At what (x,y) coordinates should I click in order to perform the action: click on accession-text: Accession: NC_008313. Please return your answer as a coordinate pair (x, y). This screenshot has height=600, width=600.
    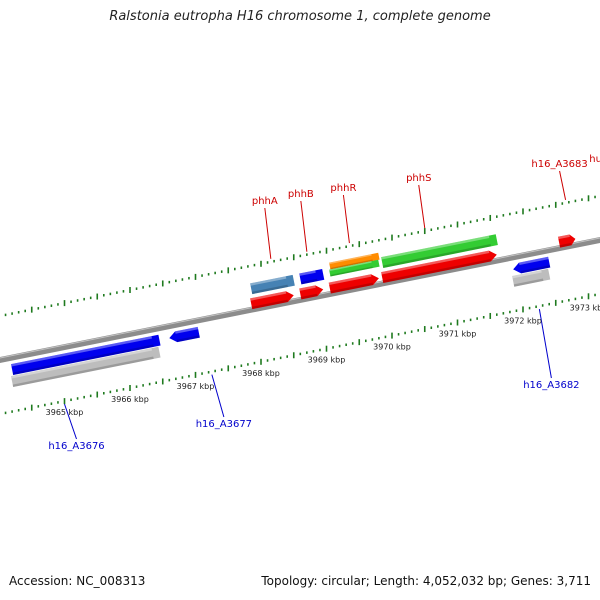
    Looking at the image, I should click on (77, 581).